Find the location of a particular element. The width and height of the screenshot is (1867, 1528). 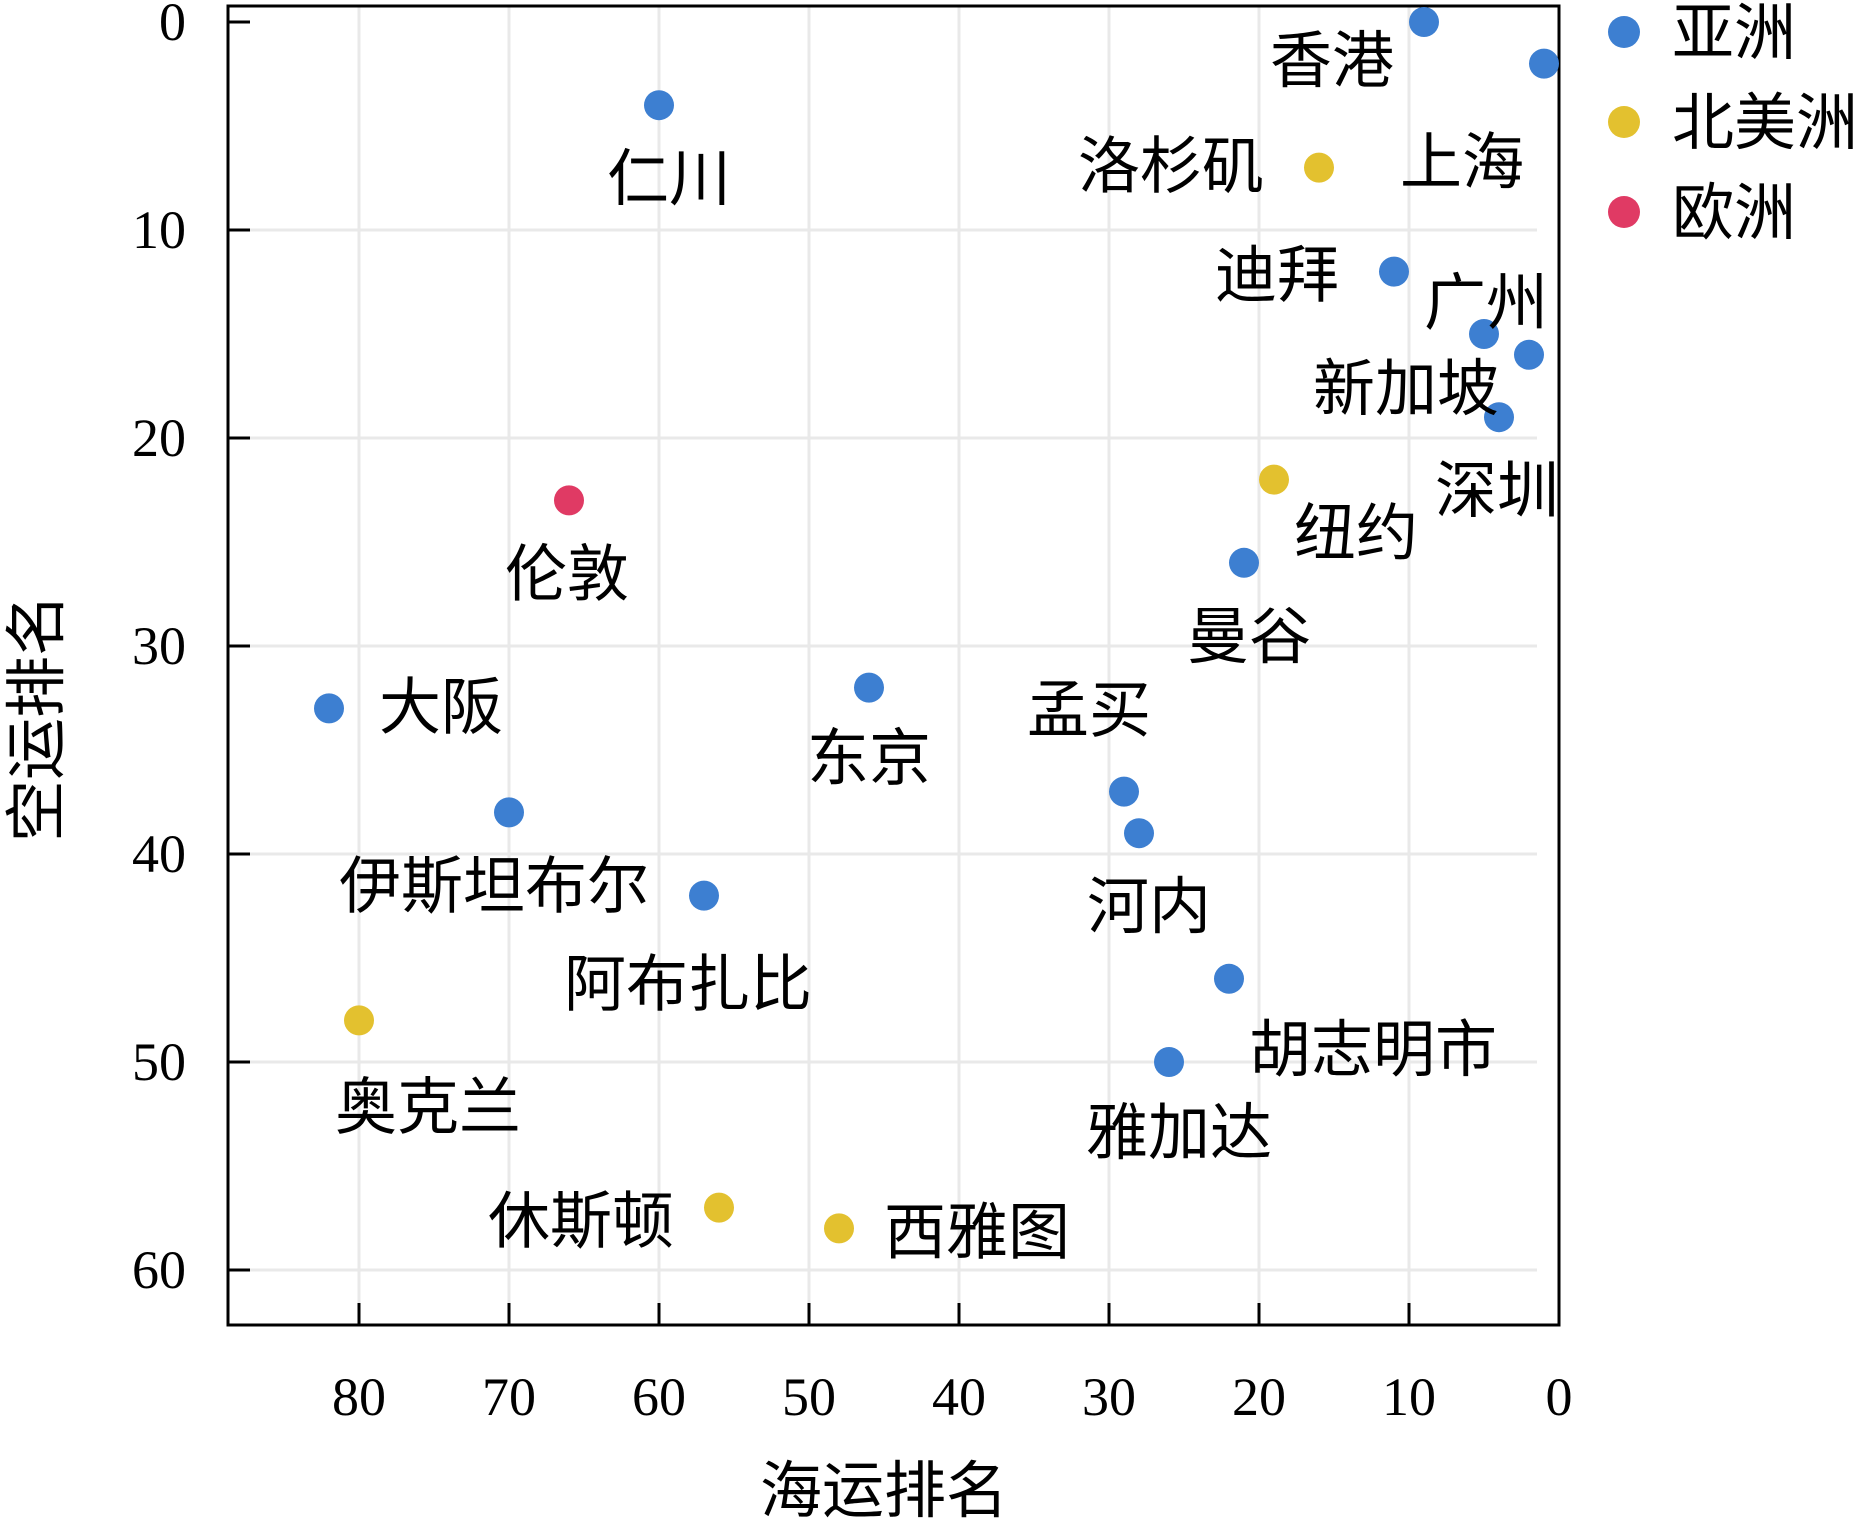

x-tick-label: 0 is located at coordinates (1559, 1397).